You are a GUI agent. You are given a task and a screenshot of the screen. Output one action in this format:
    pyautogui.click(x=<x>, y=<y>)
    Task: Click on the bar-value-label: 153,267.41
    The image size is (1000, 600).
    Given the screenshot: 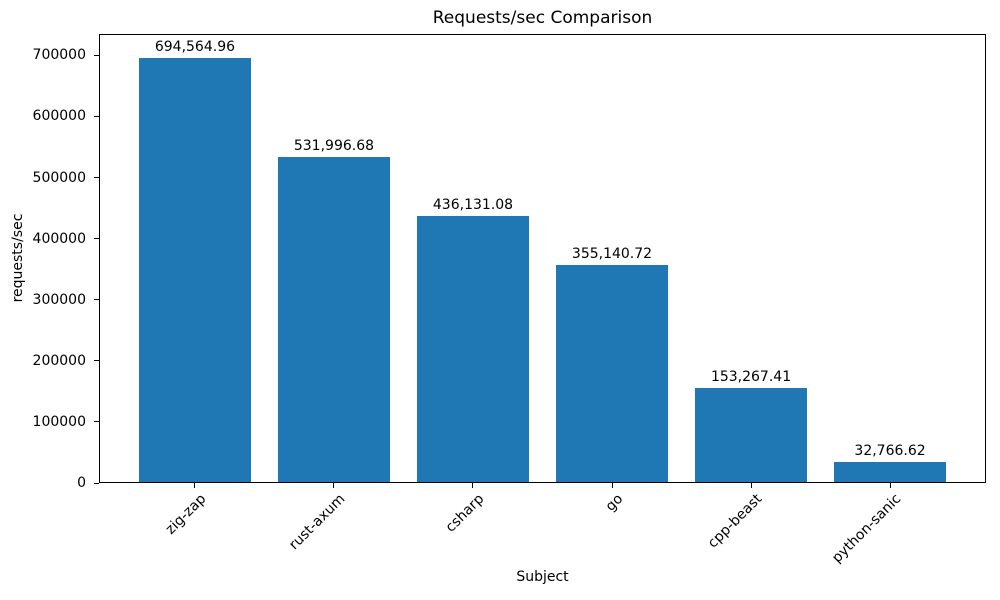 What is the action you would take?
    pyautogui.click(x=751, y=377)
    